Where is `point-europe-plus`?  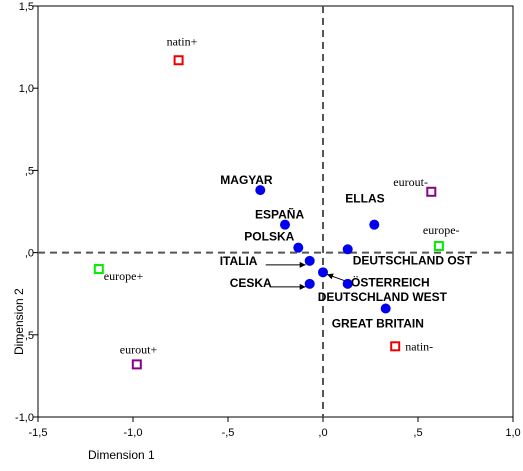 point-europe-plus is located at coordinates (98, 269).